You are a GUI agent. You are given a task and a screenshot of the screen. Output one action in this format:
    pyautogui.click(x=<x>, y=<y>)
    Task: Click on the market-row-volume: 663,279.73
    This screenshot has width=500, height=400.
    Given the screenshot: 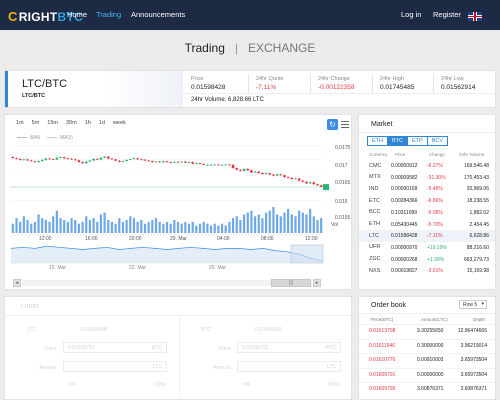 What is the action you would take?
    pyautogui.click(x=476, y=259)
    